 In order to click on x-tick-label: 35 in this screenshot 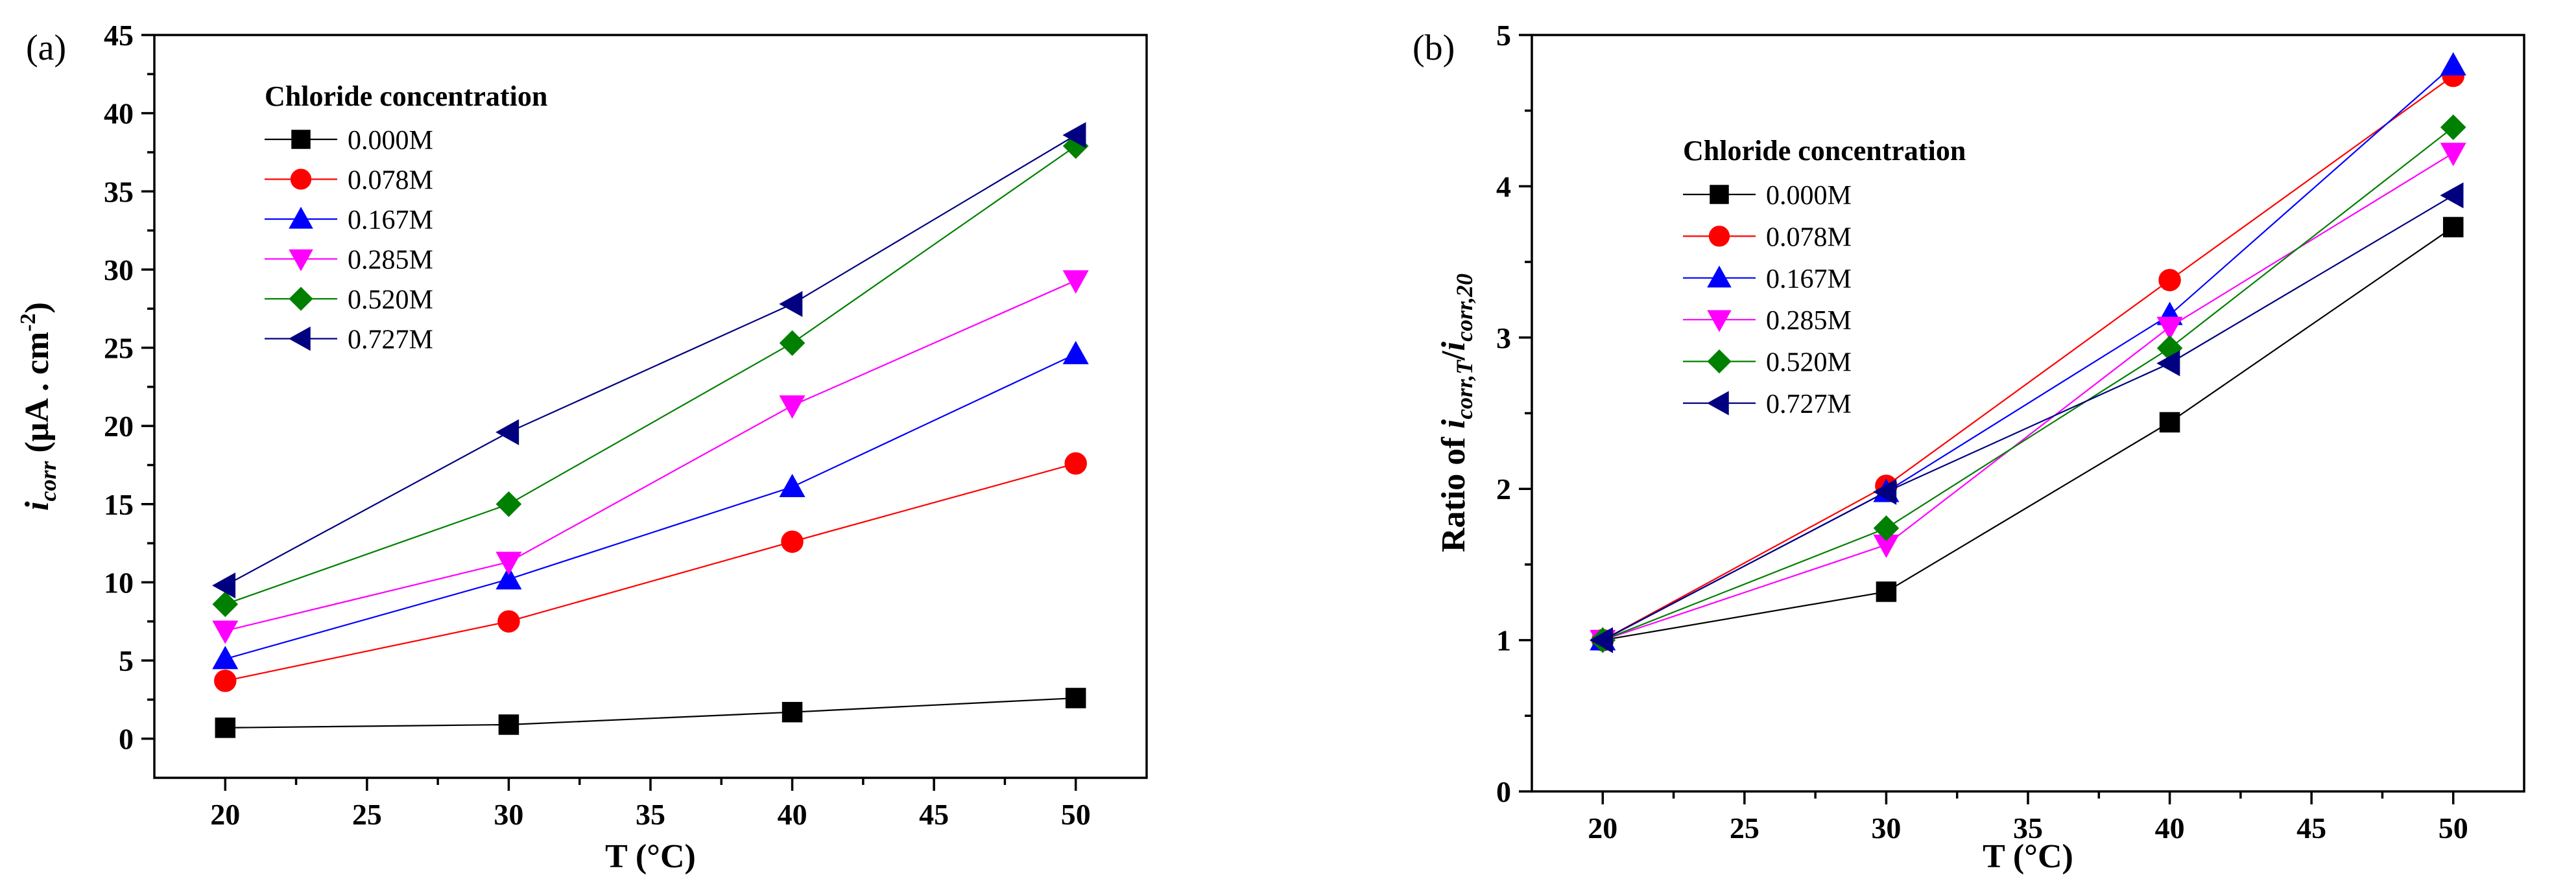, I will do `click(2028, 829)`.